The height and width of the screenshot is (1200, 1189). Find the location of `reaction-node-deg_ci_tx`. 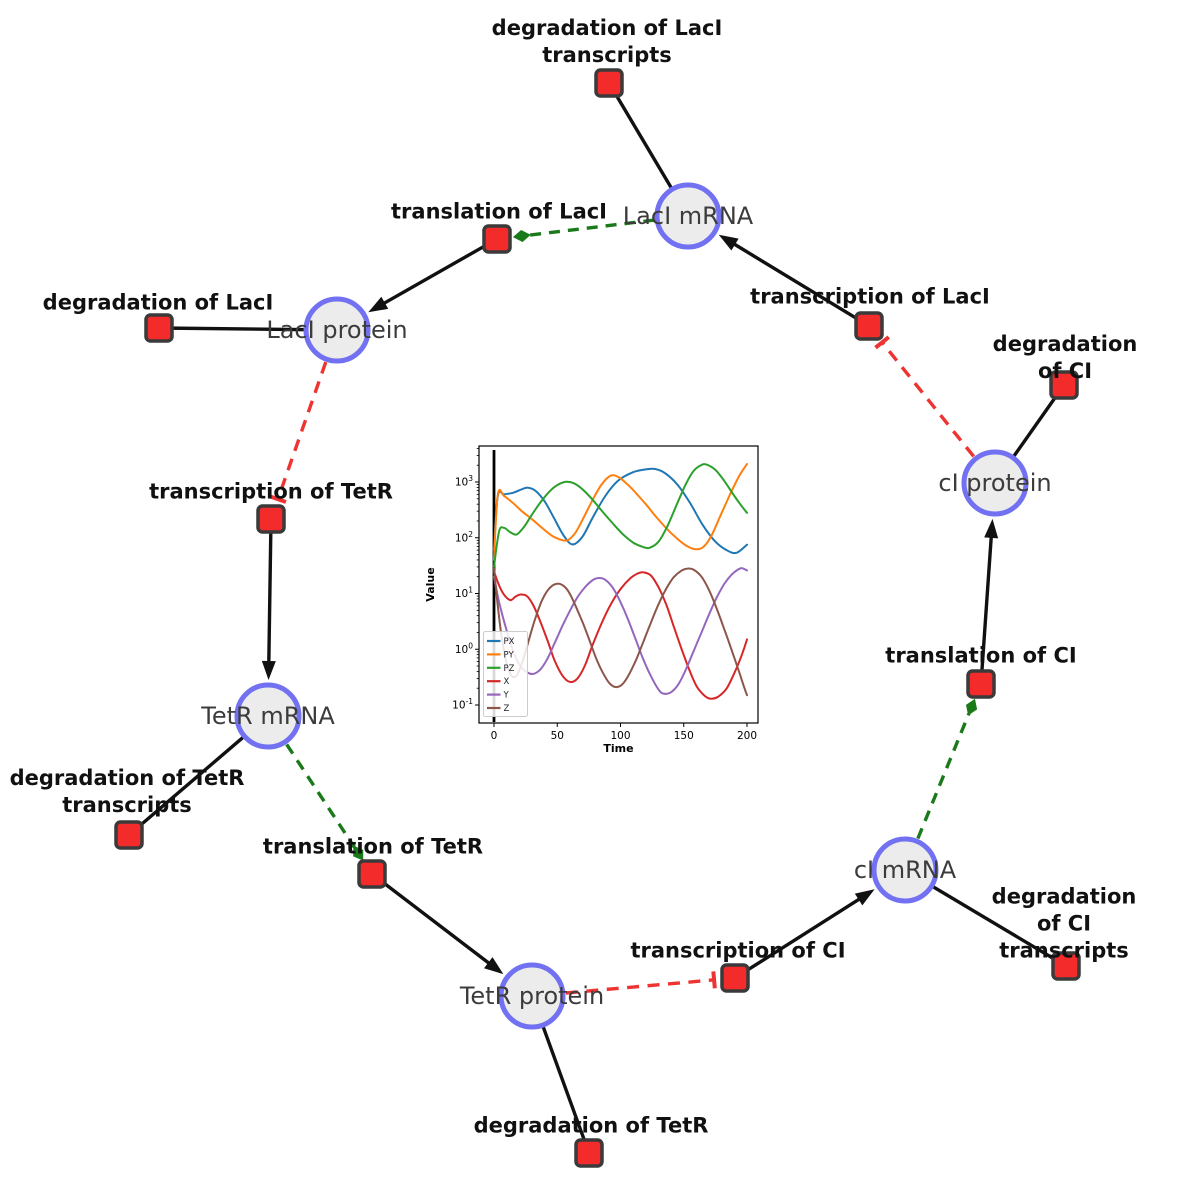

reaction-node-deg_ci_tx is located at coordinates (1066, 966).